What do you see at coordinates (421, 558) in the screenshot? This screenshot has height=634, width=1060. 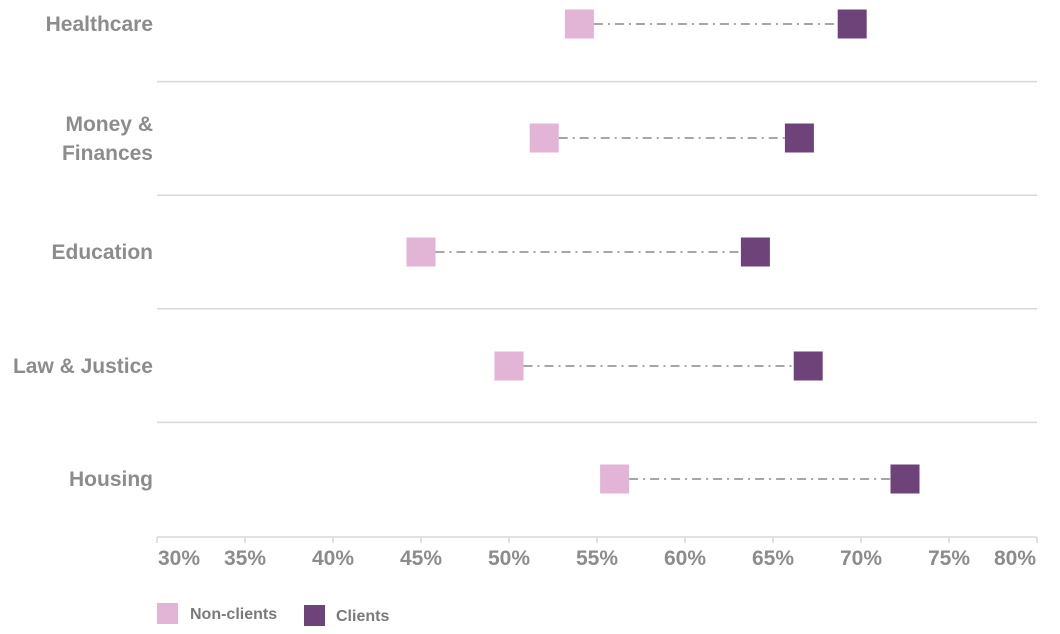 I see `x-tick-label: 45%` at bounding box center [421, 558].